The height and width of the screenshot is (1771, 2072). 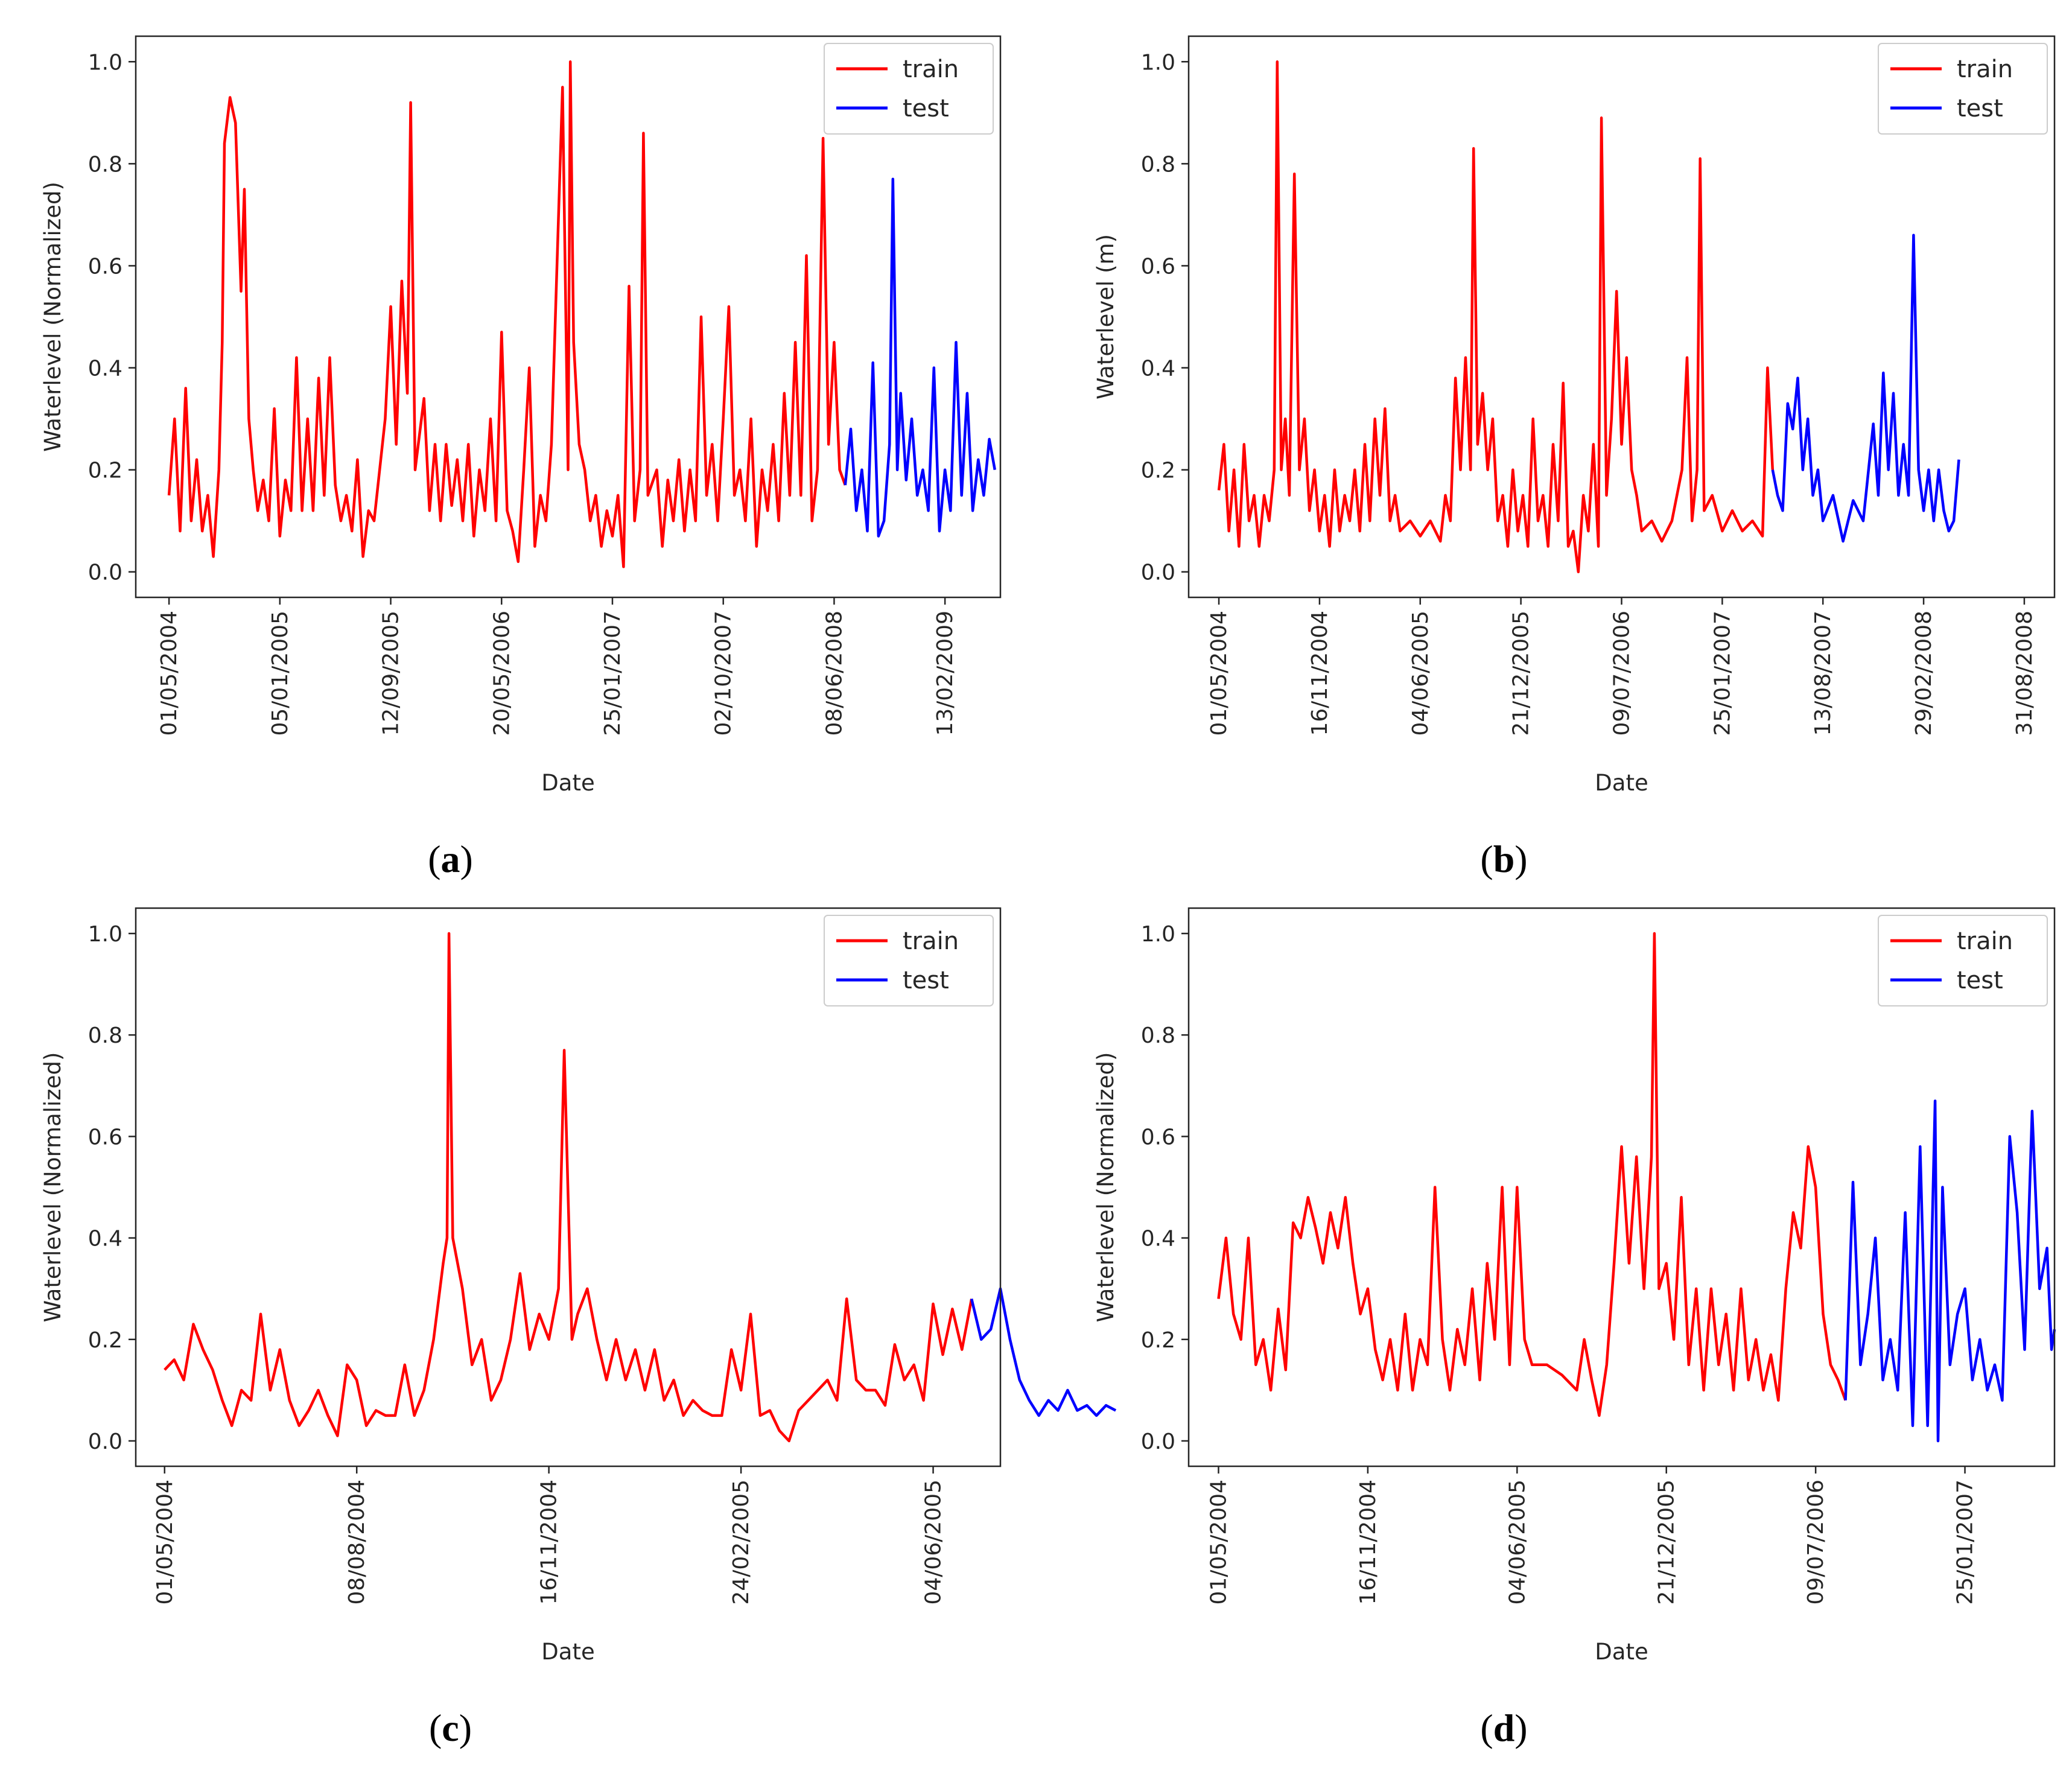 I want to click on x-tick-label: 12/09/2005, so click(x=391, y=673).